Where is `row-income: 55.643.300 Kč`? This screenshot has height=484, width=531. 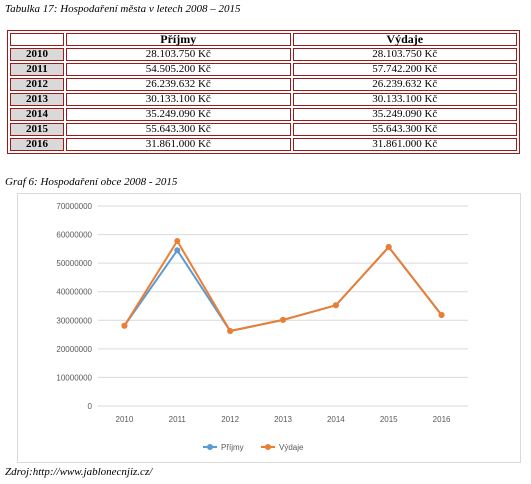
row-income: 55.643.300 Kč is located at coordinates (178, 129).